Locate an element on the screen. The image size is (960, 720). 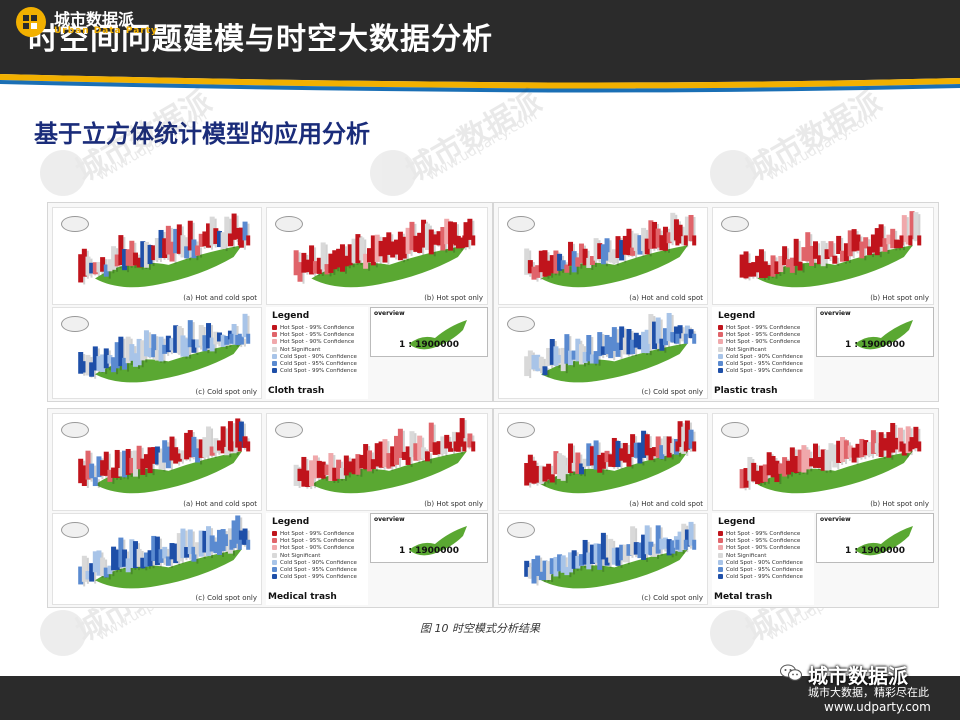
overview-label: overview is located at coordinates (835, 313).